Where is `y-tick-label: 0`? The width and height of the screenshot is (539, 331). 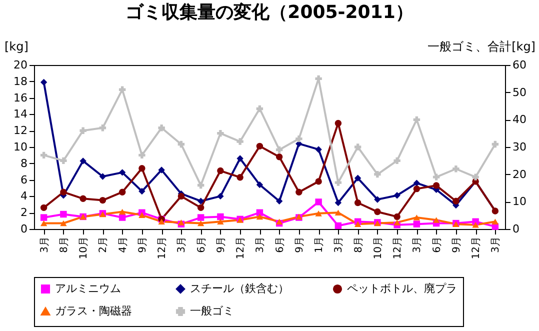
y-tick-label: 0 is located at coordinates (24, 229).